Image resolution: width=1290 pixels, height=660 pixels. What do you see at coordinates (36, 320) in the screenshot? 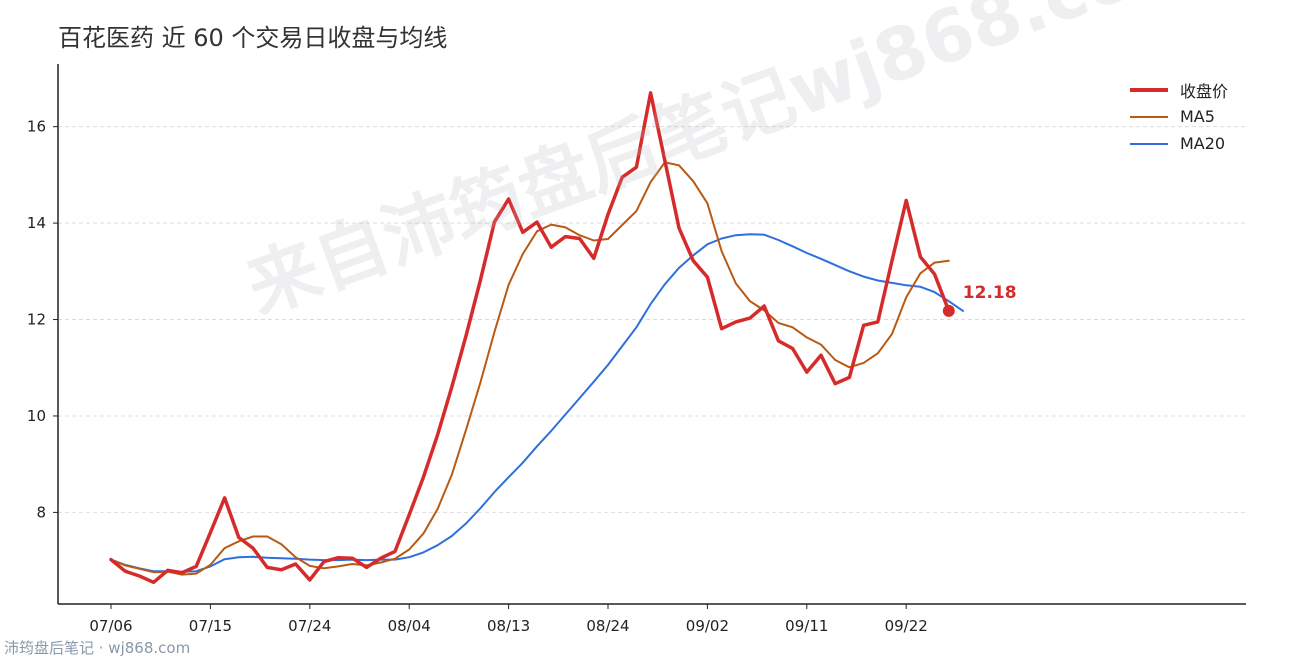
I see `y-tick-label-12: 12` at bounding box center [36, 320].